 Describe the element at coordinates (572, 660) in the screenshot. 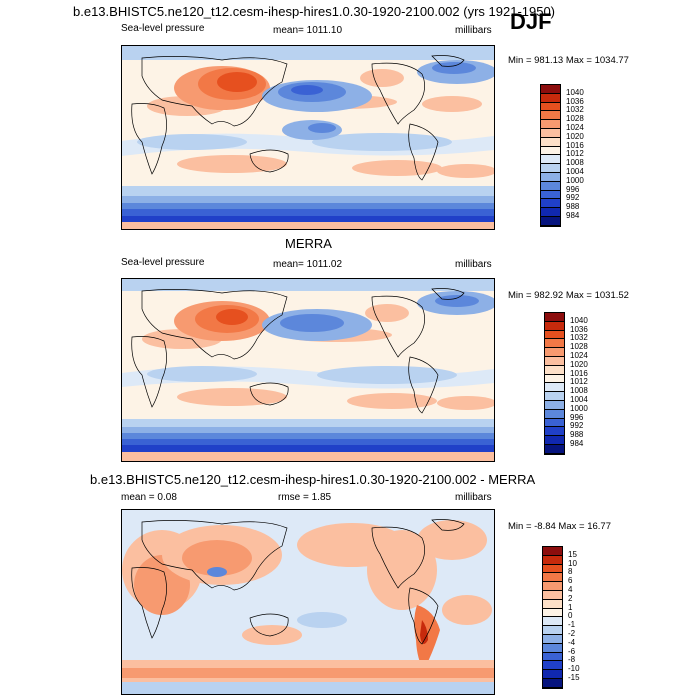

I see `colorbar-label: -8` at that location.